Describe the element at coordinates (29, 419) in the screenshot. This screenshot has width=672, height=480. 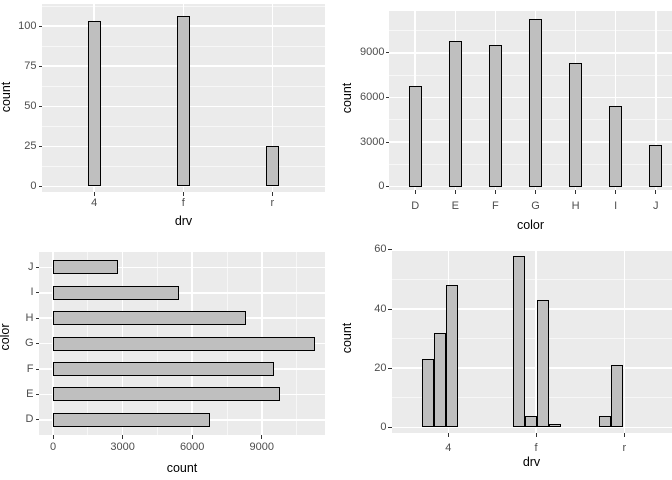
I see `y-tick-label: D` at that location.